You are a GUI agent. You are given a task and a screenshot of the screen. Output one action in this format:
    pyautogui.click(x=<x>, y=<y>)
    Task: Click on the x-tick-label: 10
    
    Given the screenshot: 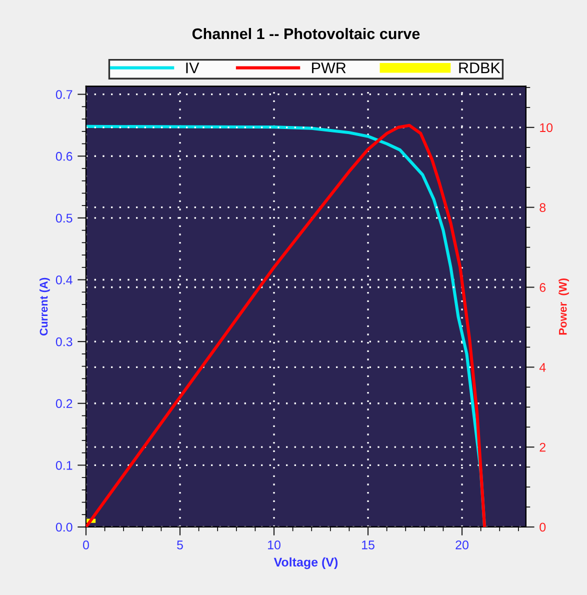 What is the action you would take?
    pyautogui.click(x=274, y=545)
    